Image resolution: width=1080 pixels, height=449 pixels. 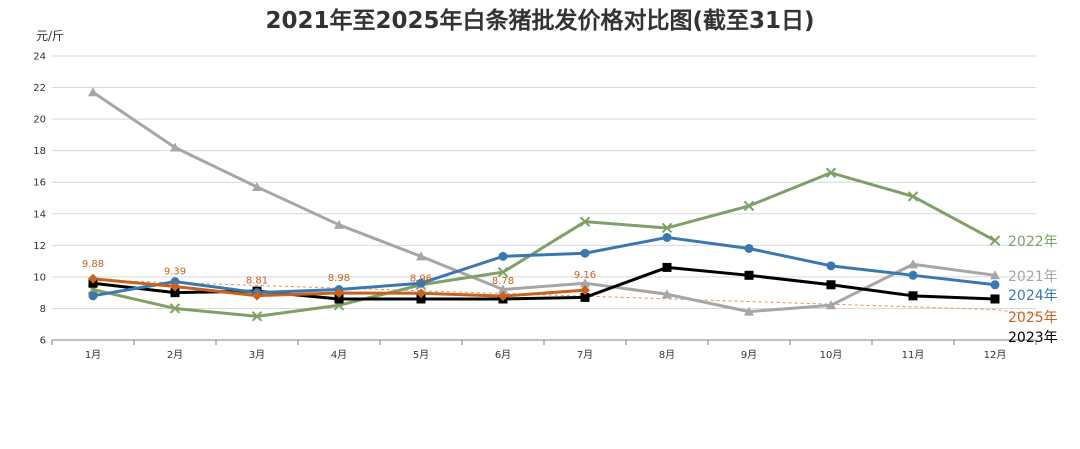 What do you see at coordinates (503, 355) in the screenshot?
I see `x-tick-label: 6月` at bounding box center [503, 355].